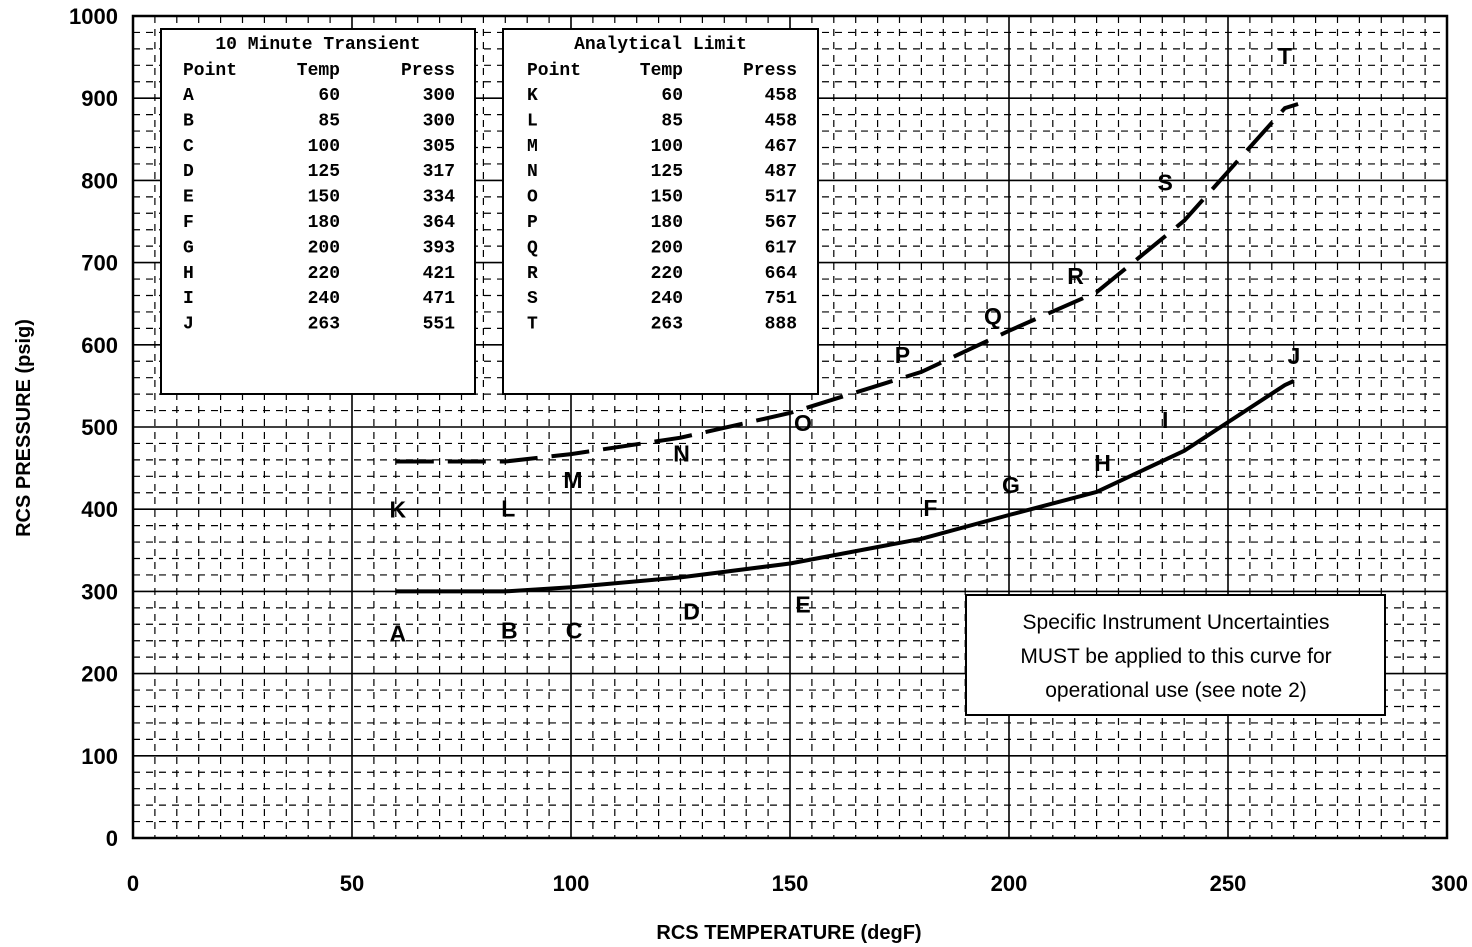 The width and height of the screenshot is (1472, 947). I want to click on table-cell: C, so click(188, 147).